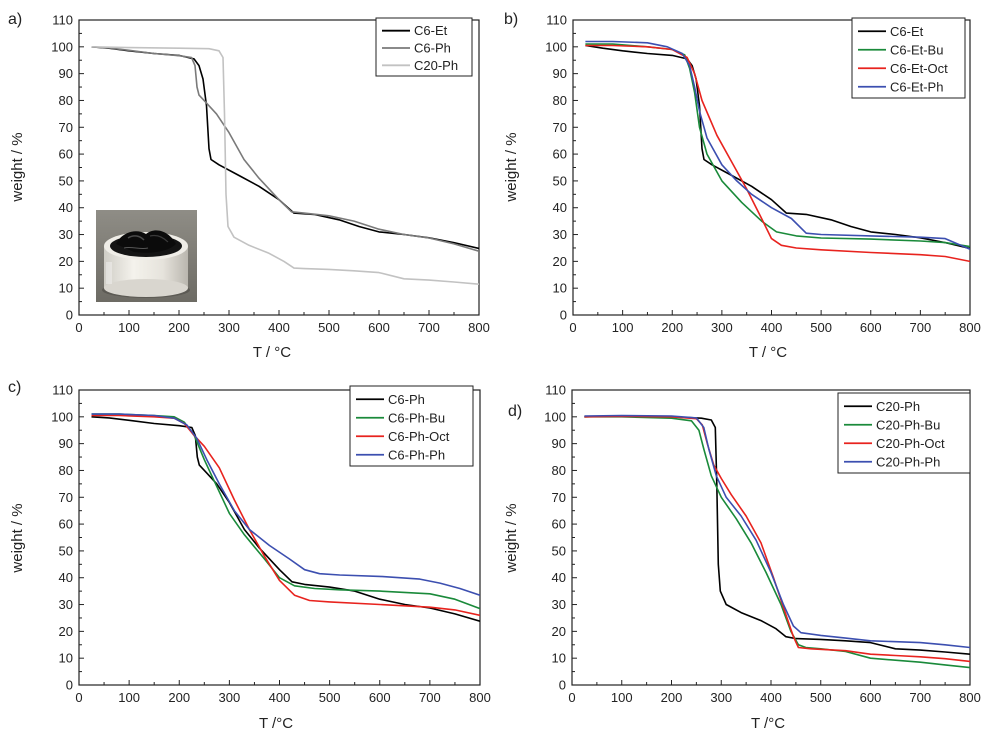  Describe the element at coordinates (908, 424) in the screenshot. I see `legend-label: C20-Ph-Bu` at that location.